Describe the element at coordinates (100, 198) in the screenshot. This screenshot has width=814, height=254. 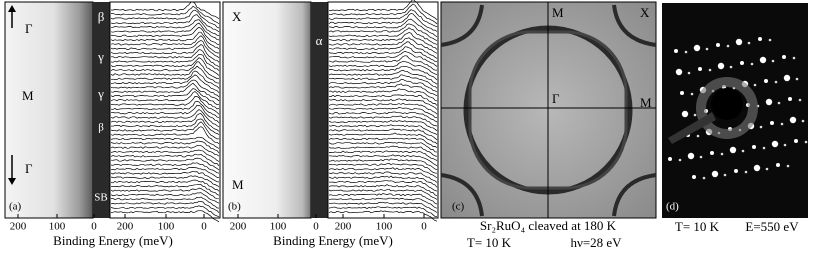
I see `band-label: SB` at that location.